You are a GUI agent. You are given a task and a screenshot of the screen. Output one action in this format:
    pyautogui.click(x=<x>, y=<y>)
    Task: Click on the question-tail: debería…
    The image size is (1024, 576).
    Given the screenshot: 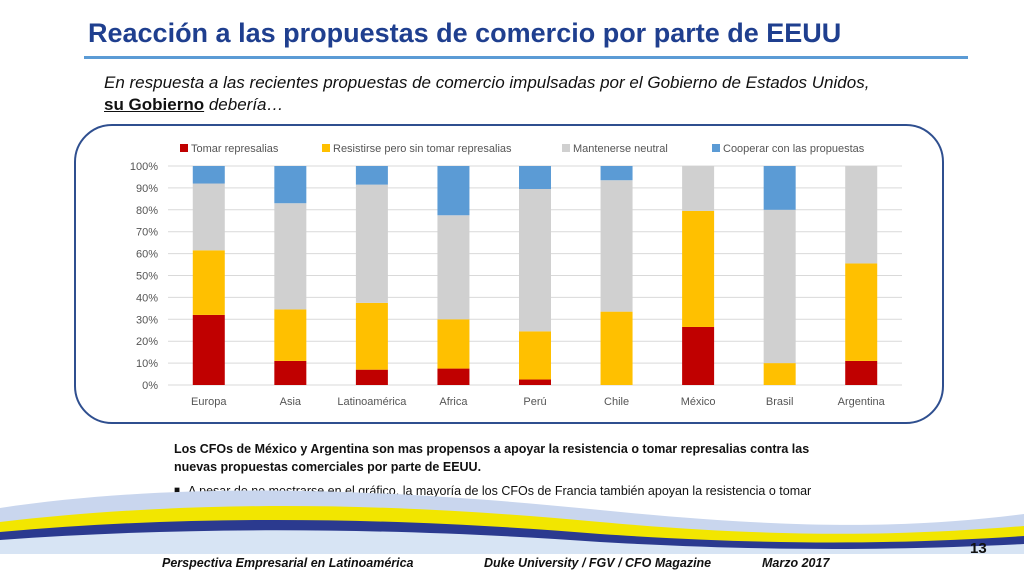 What is the action you would take?
    pyautogui.click(x=244, y=104)
    